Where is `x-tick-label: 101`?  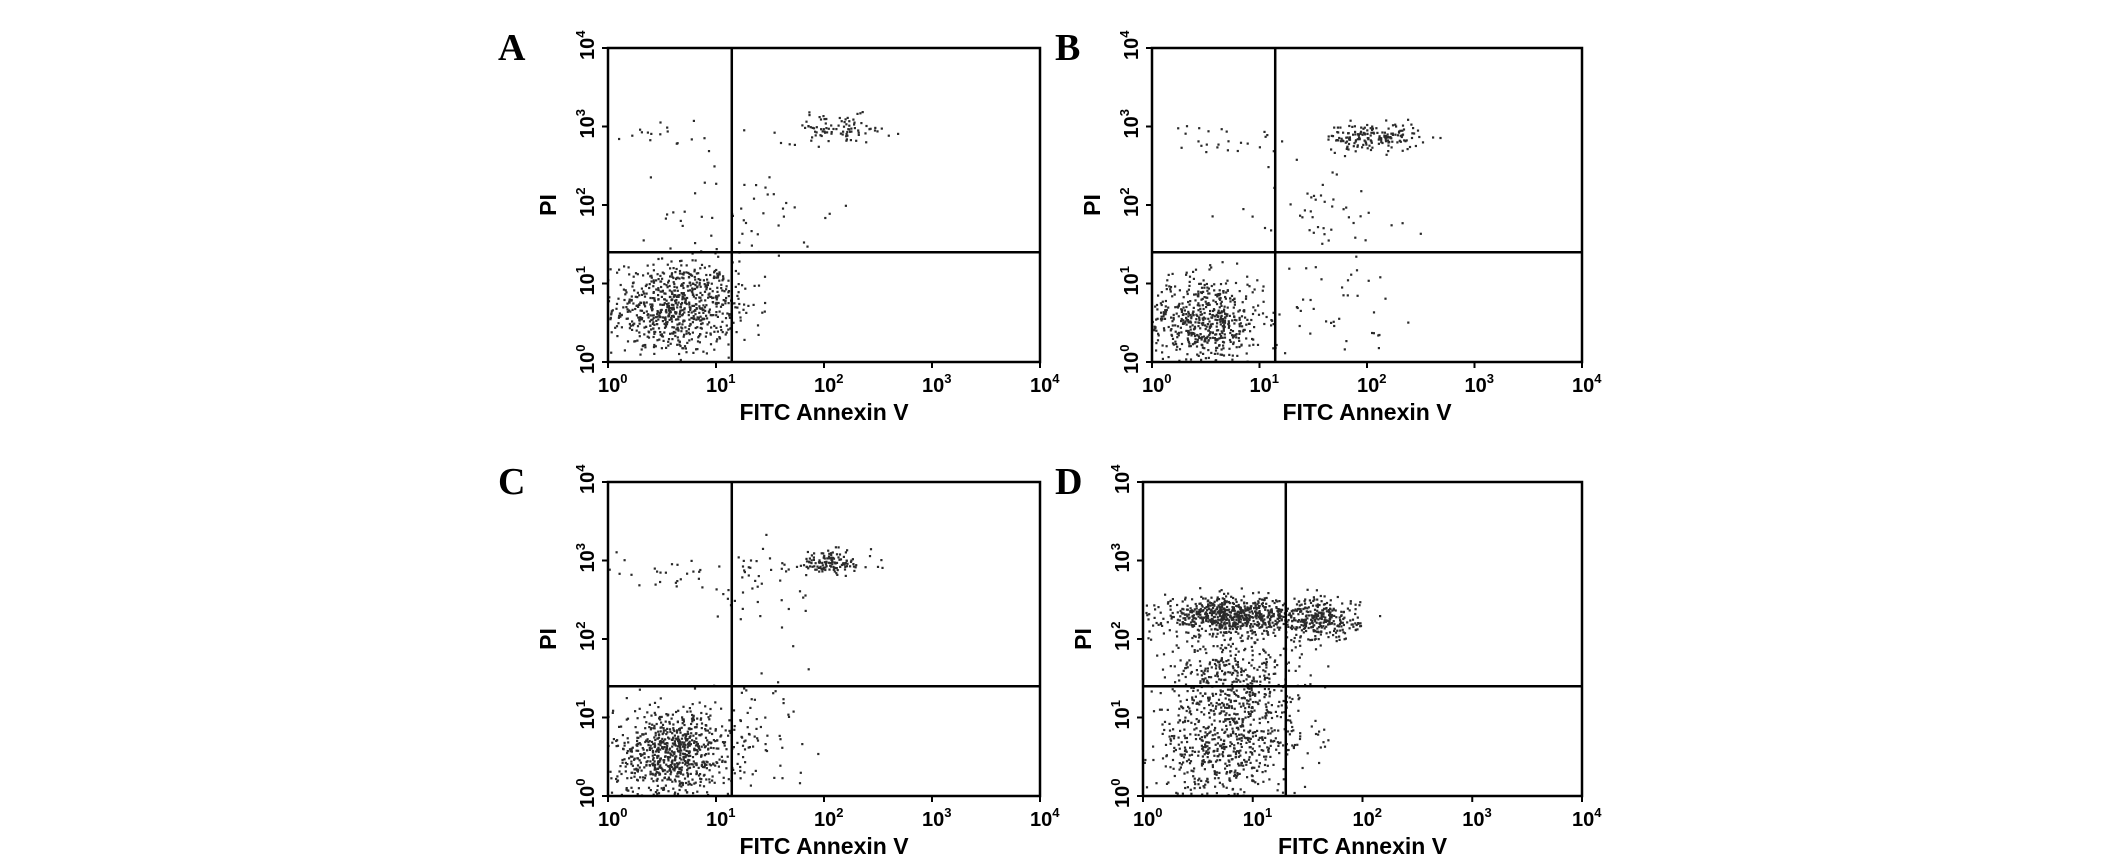 x-tick-label: 101 is located at coordinates (1264, 384).